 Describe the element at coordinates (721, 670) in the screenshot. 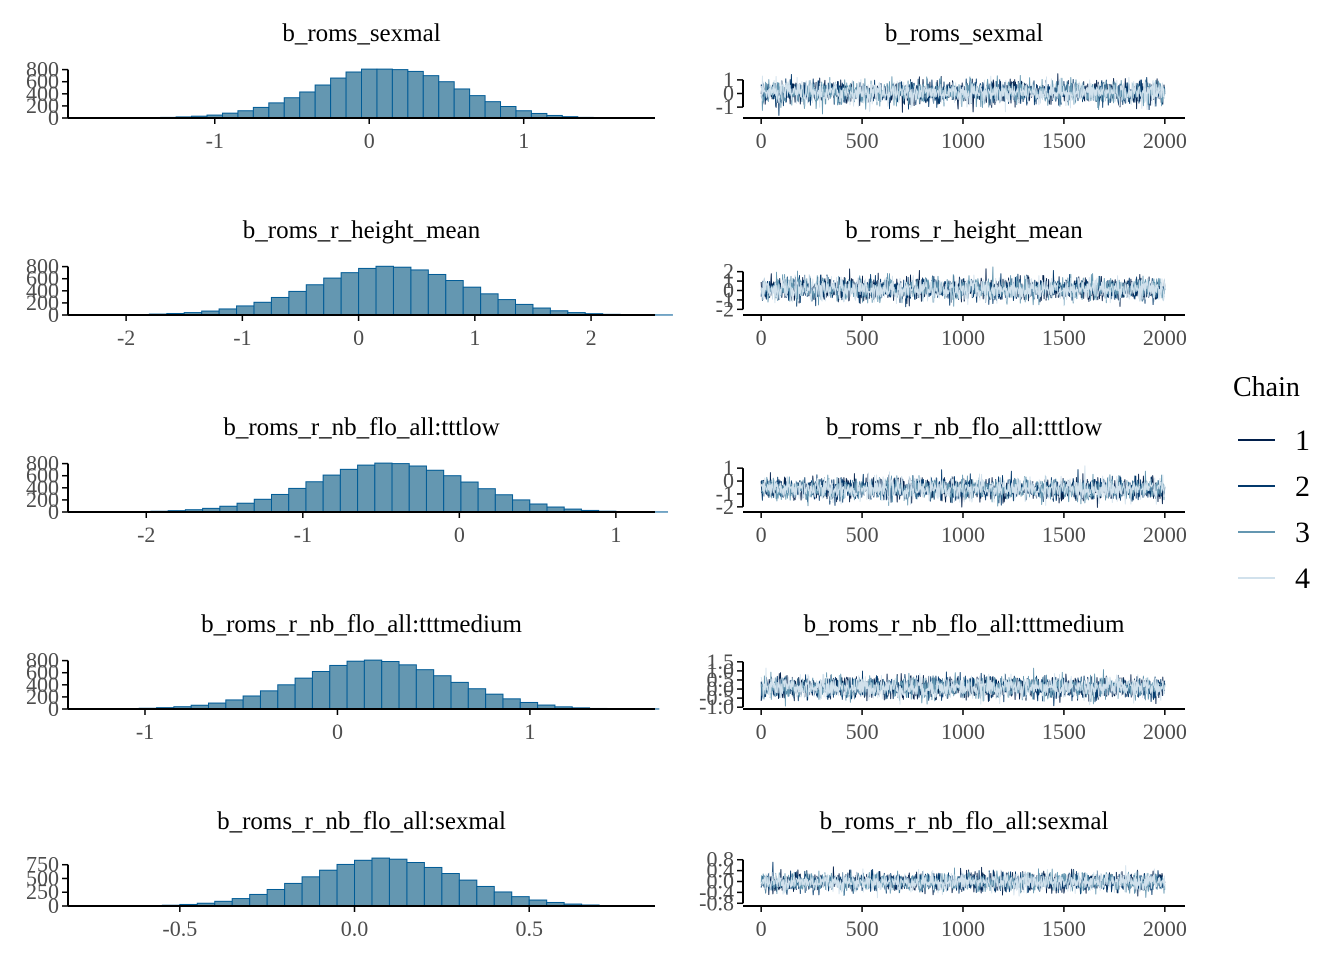

I see `y-tick-label: 1.0` at that location.